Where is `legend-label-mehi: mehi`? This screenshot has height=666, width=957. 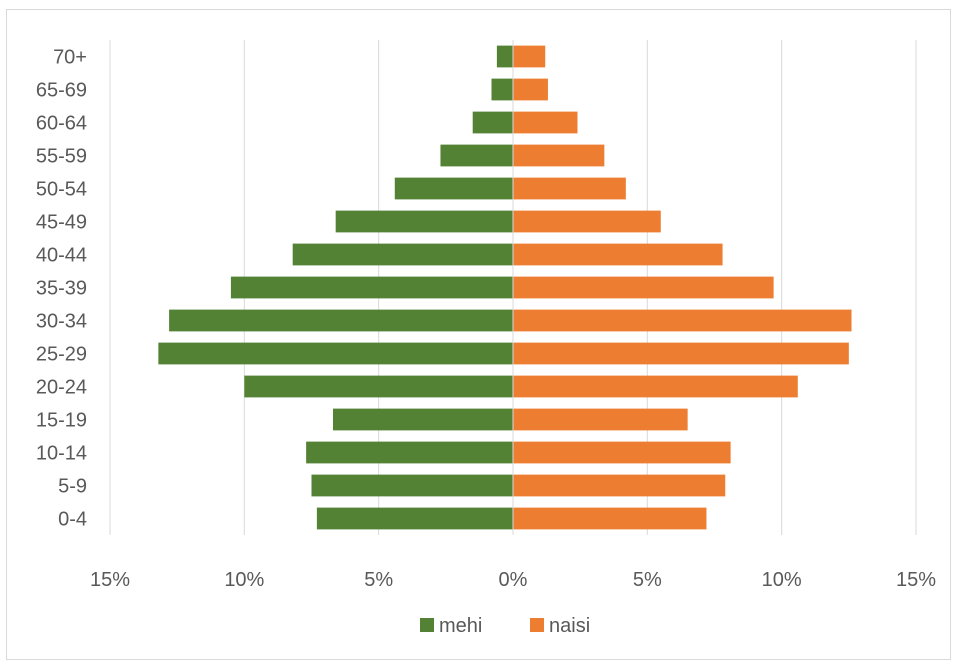
legend-label-mehi: mehi is located at coordinates (460, 626).